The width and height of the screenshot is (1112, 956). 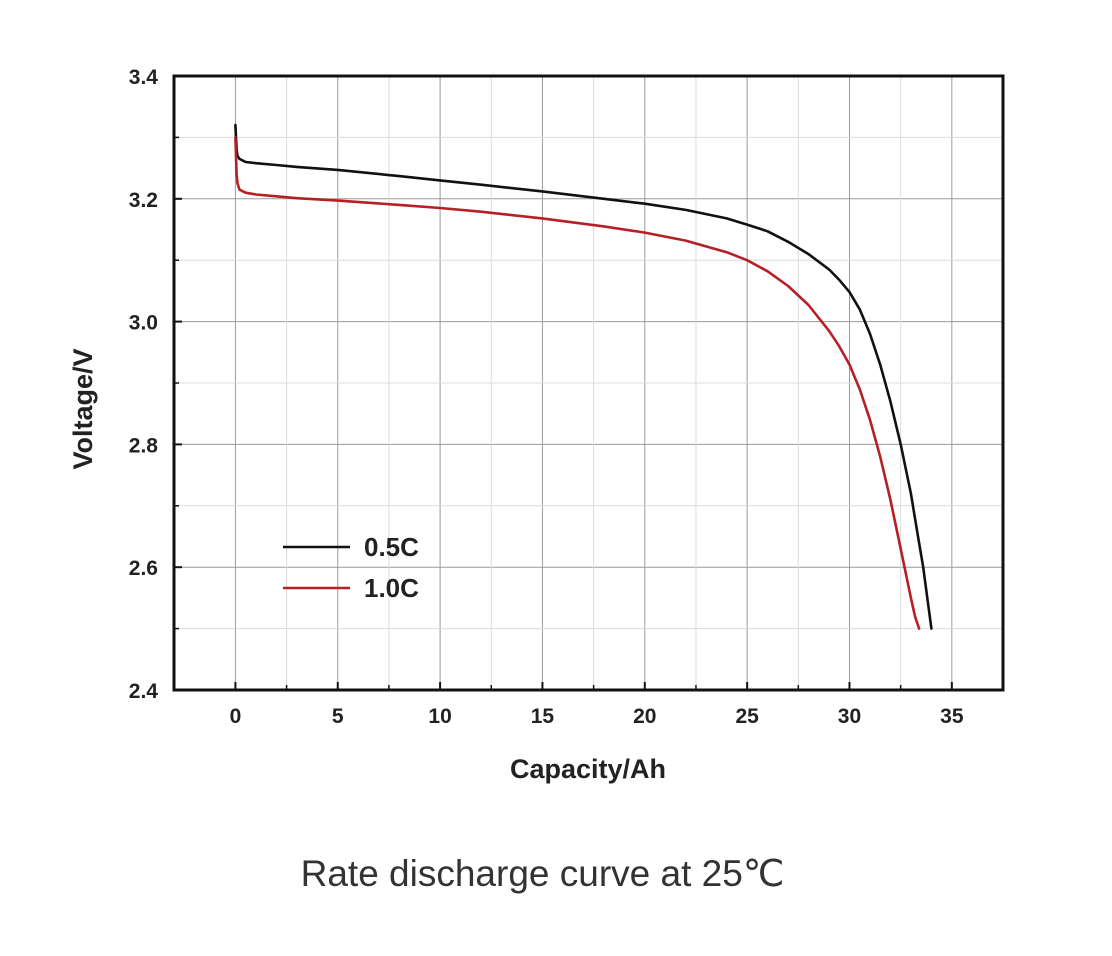 What do you see at coordinates (588, 769) in the screenshot?
I see `x-axis-title: Capacity/Ah` at bounding box center [588, 769].